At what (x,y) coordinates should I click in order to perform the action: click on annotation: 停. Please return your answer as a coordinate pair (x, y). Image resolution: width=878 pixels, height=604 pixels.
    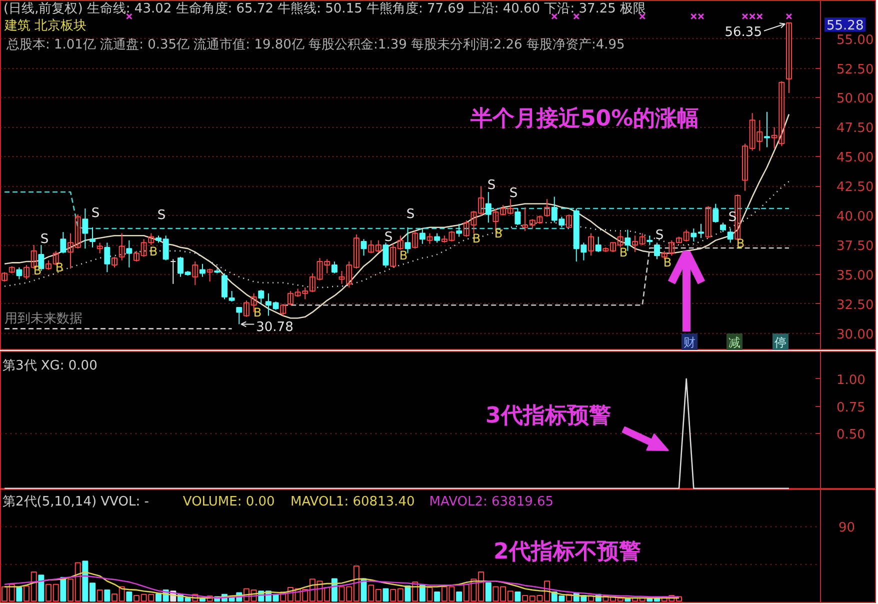
    Looking at the image, I should click on (780, 343).